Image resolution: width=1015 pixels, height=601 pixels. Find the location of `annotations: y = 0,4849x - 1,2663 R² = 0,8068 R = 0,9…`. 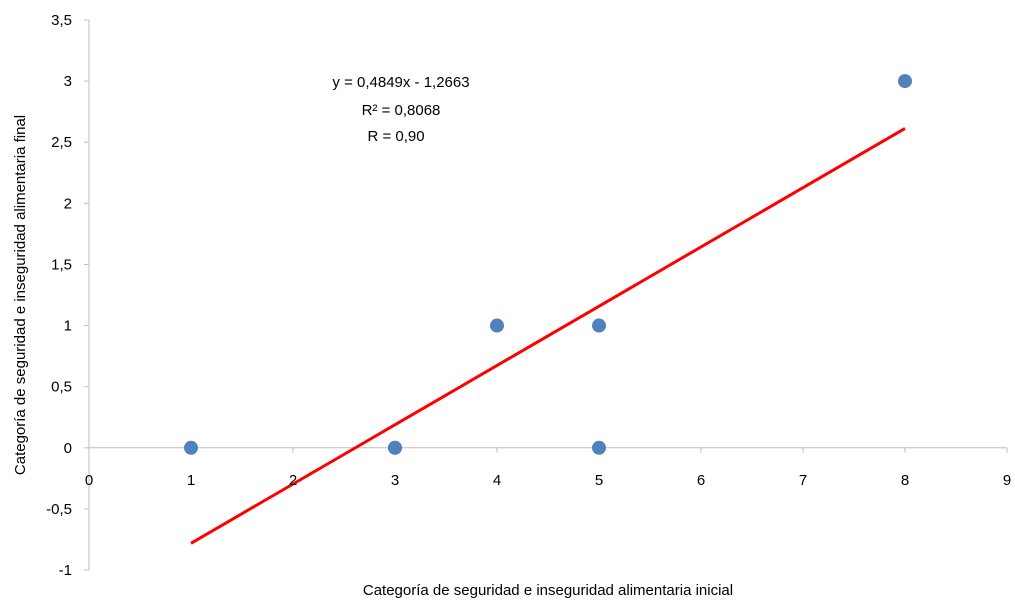

annotations: y = 0,4849x - 1,2663 R² = 0,8068 R = 0,9… is located at coordinates (400, 109).